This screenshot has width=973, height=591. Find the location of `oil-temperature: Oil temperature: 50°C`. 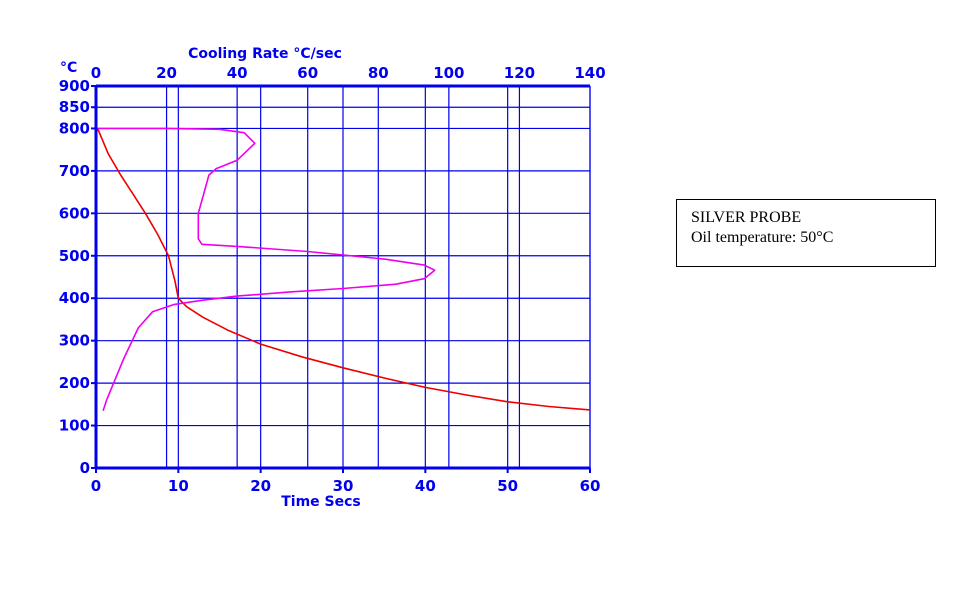

oil-temperature: Oil temperature: 50°C is located at coordinates (762, 237).